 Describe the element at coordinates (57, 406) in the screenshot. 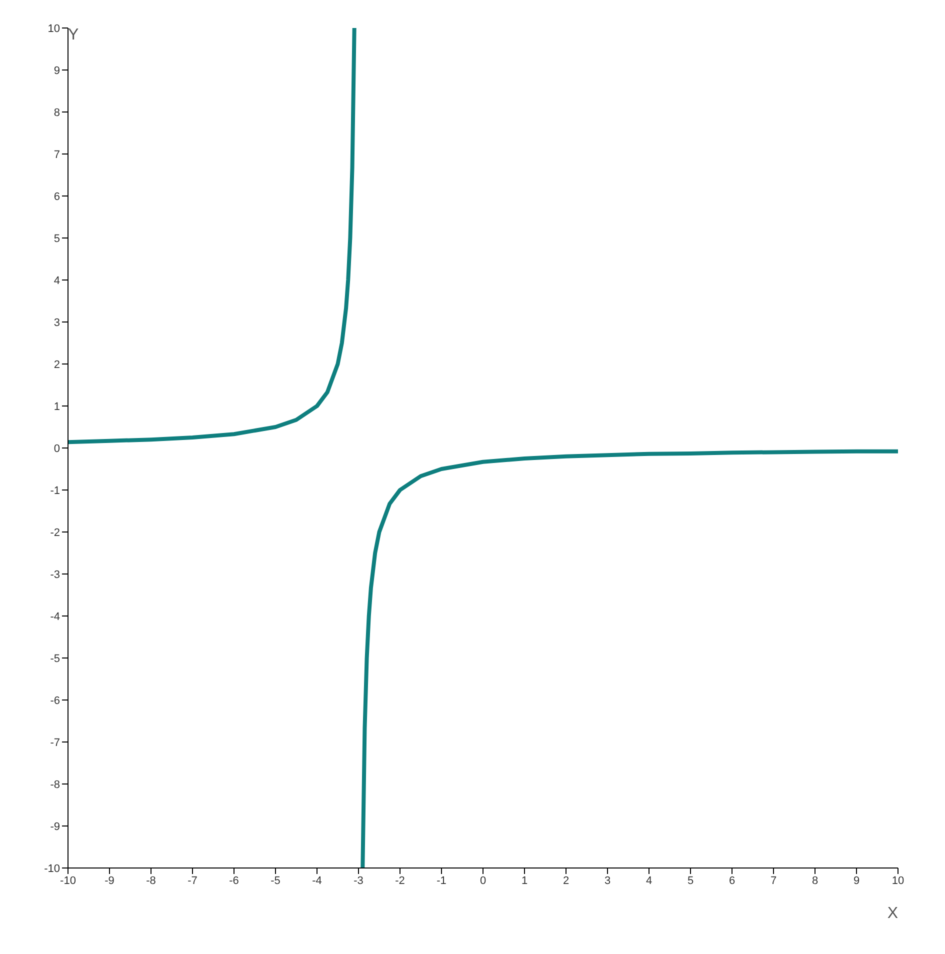

I see `y-tick-label: 1` at that location.